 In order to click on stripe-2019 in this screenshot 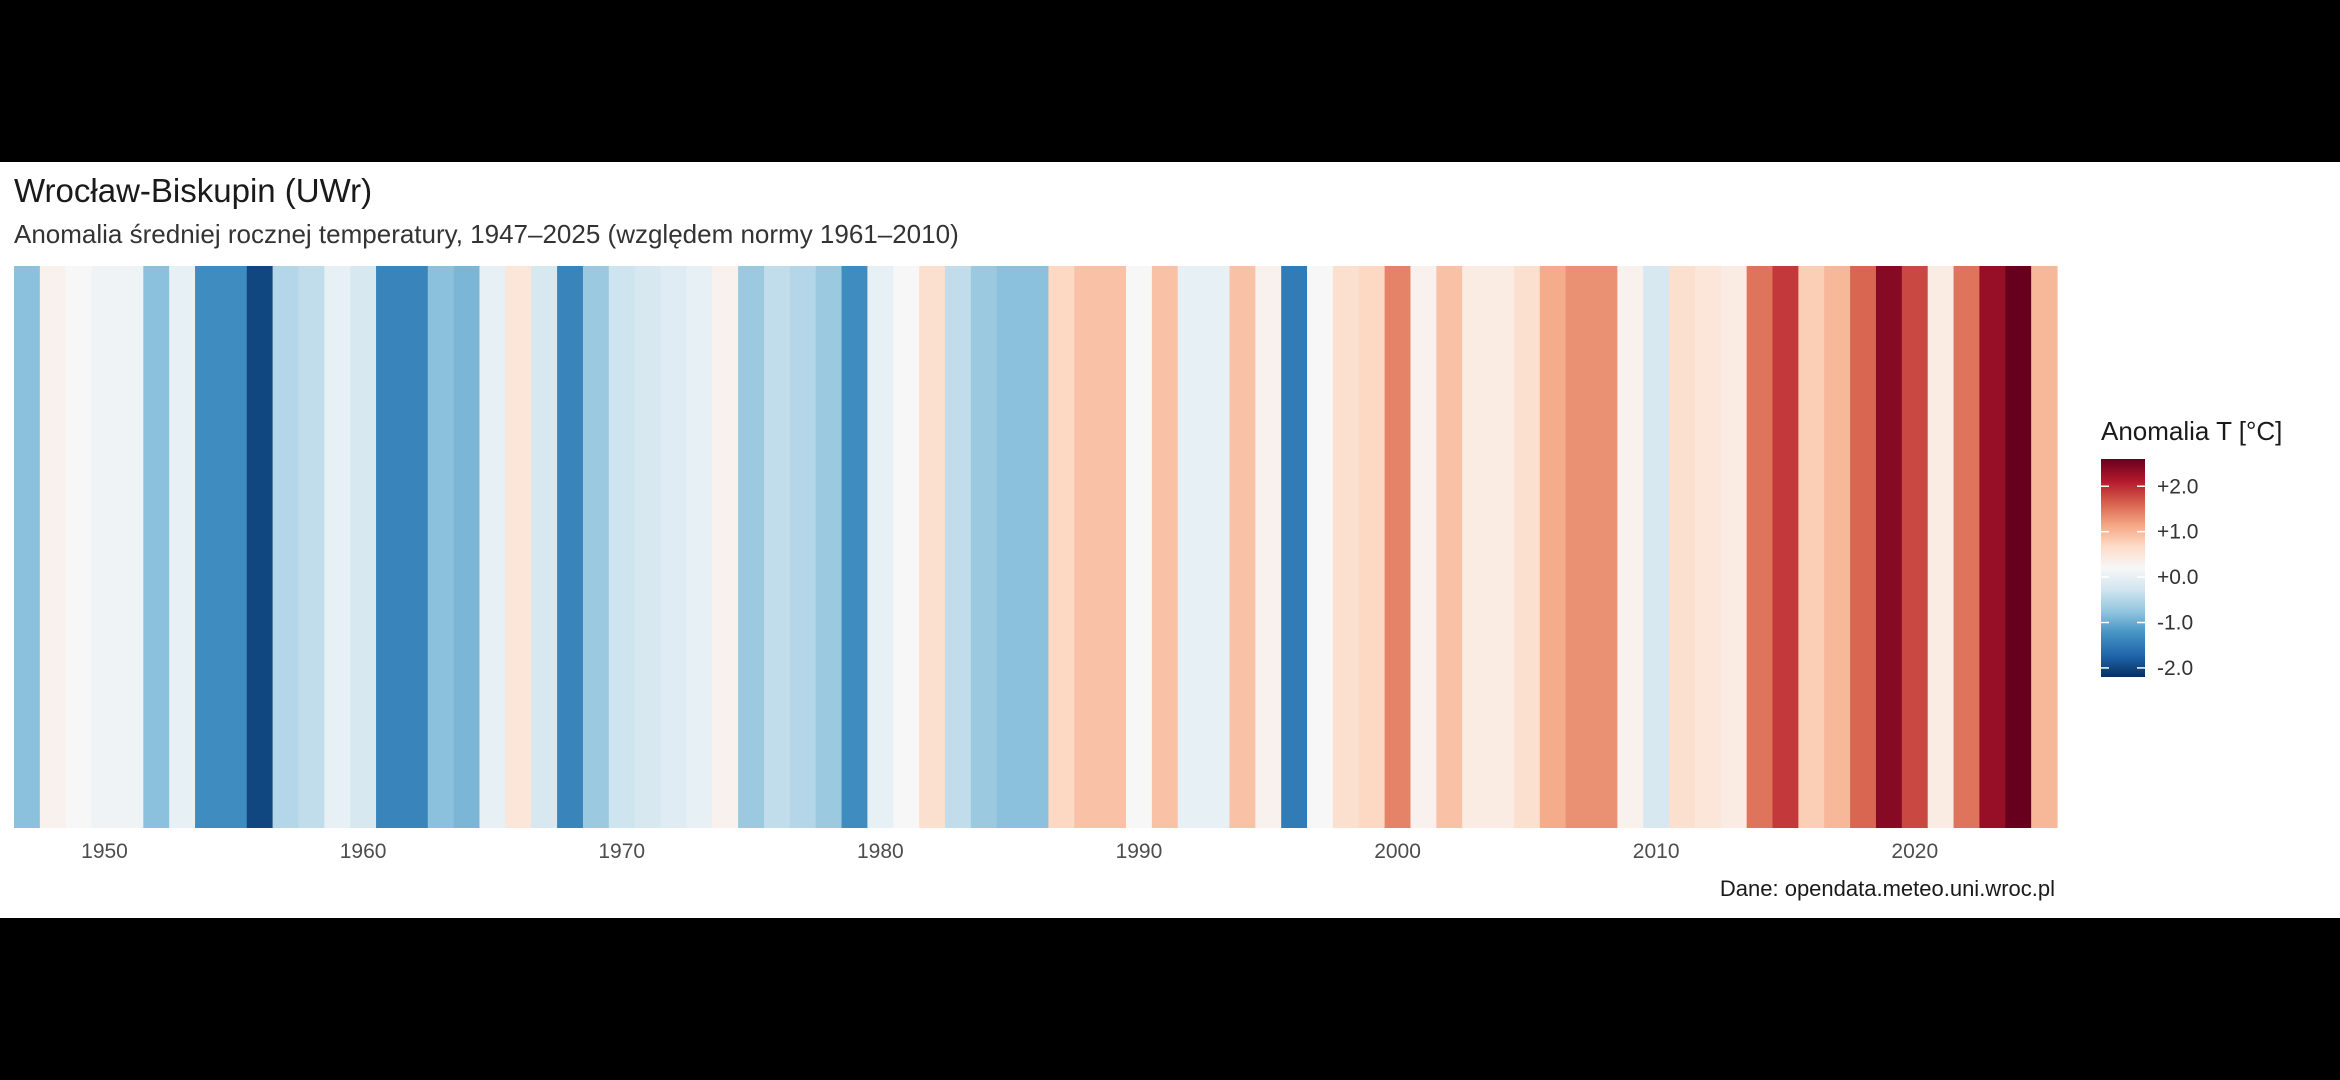, I will do `click(1889, 547)`.